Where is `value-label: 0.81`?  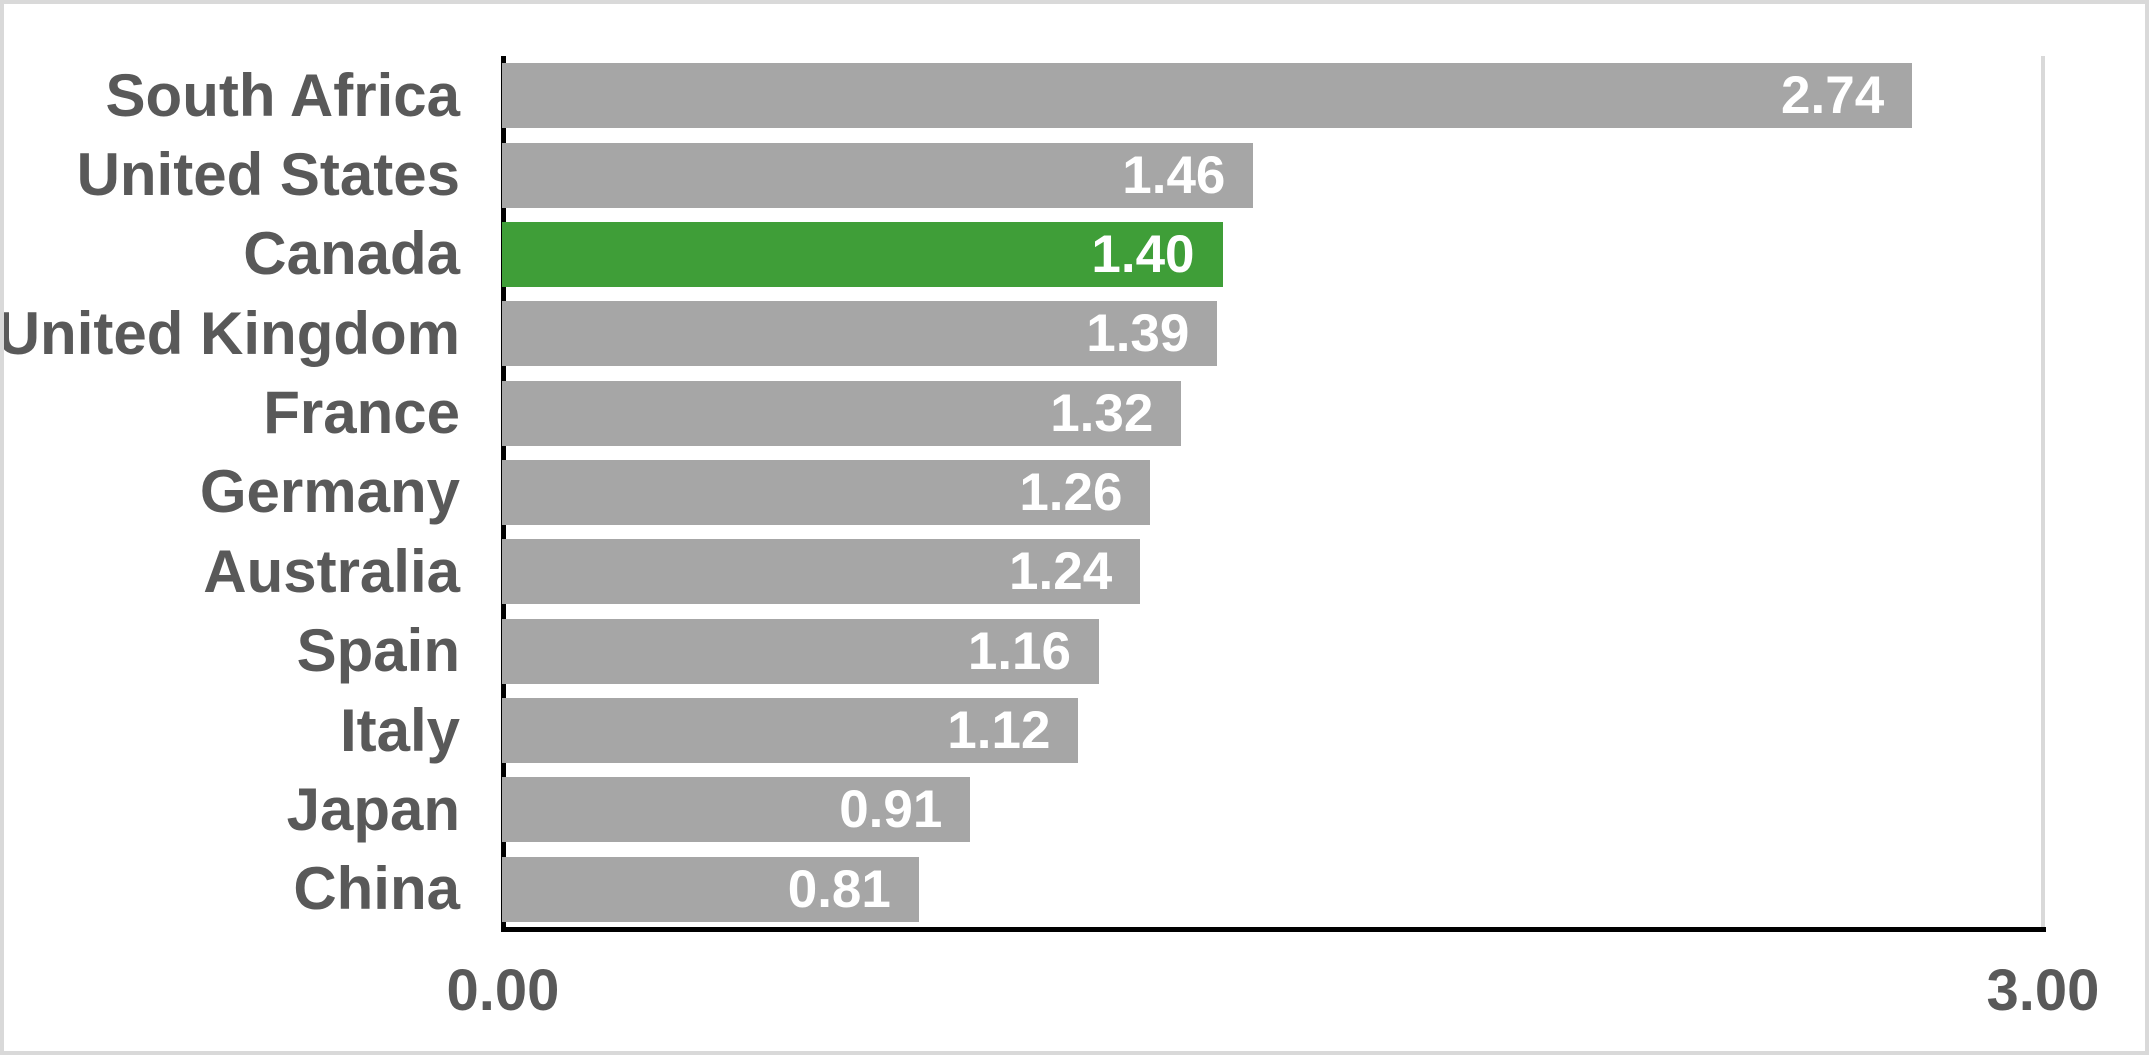 value-label: 0.81 is located at coordinates (839, 889).